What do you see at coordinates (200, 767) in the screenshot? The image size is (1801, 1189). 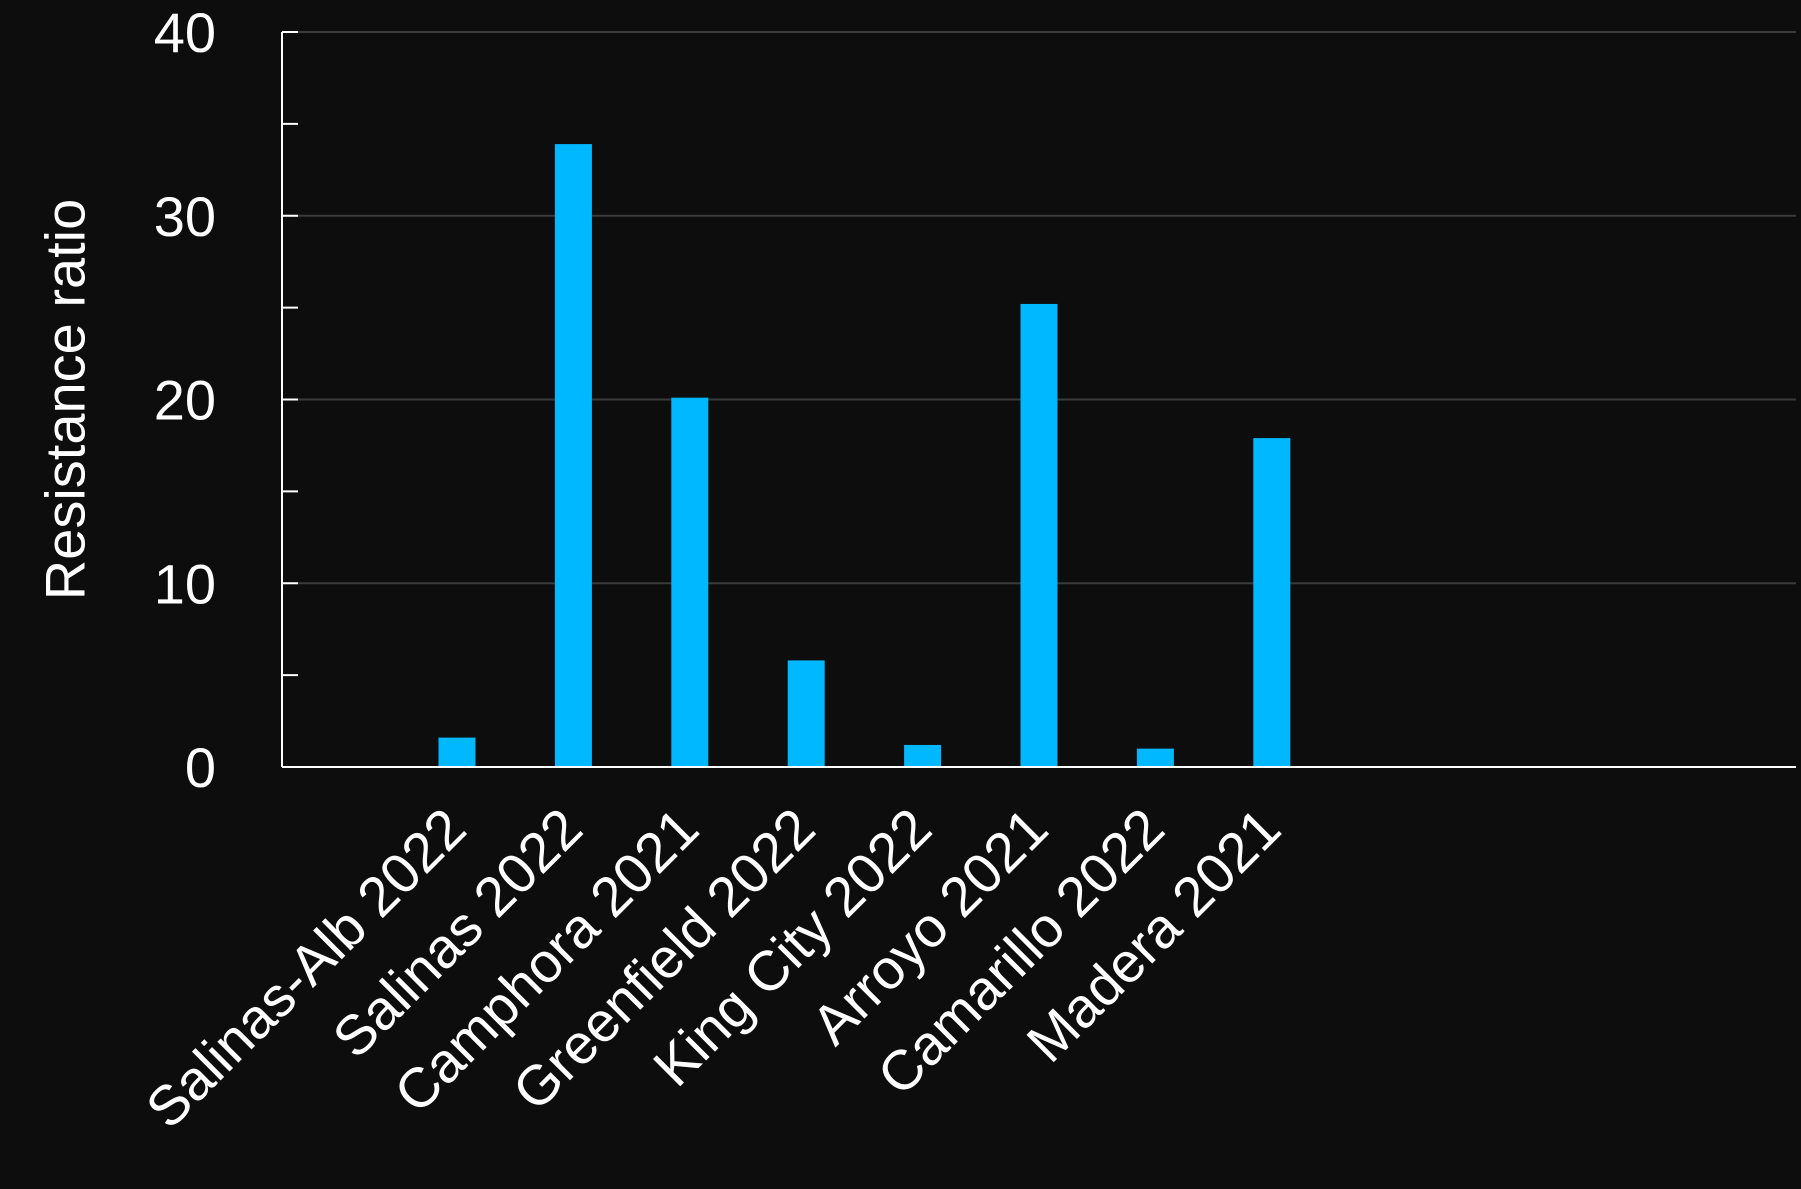 I see `y-tick-label: 0` at bounding box center [200, 767].